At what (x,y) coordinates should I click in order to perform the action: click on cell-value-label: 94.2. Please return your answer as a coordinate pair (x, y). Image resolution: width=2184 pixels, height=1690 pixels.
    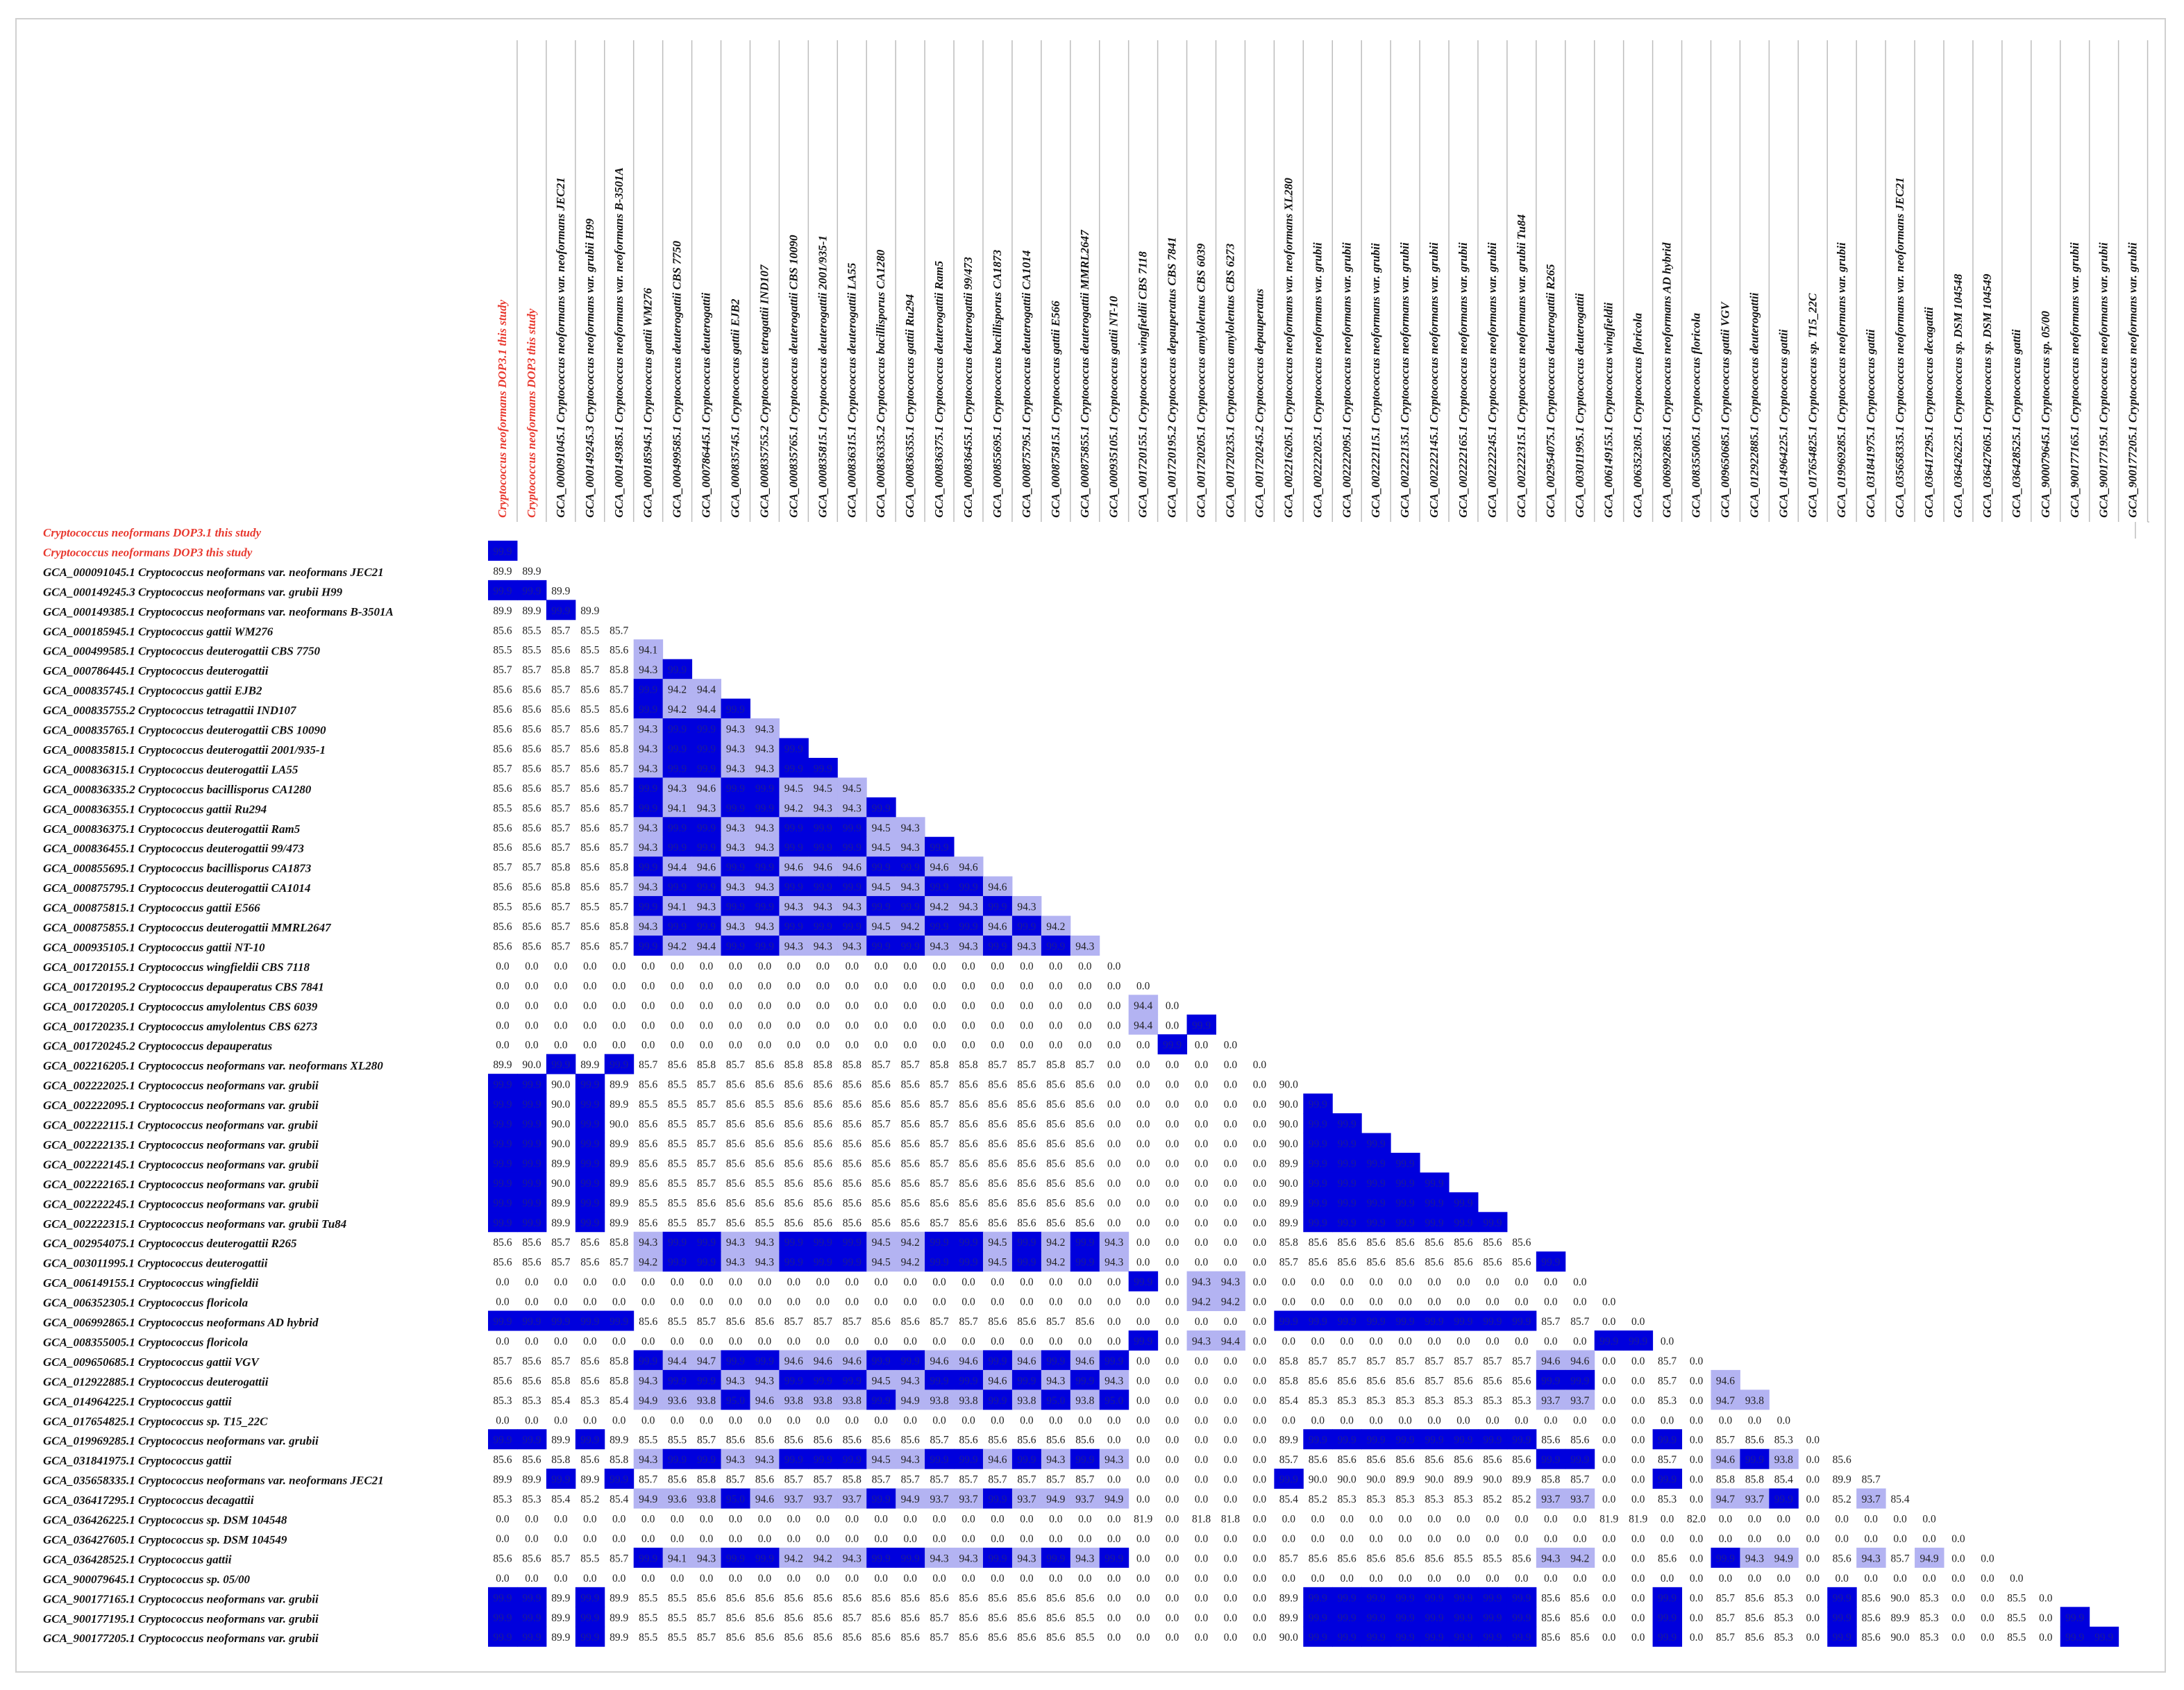
    Looking at the image, I should click on (1055, 1243).